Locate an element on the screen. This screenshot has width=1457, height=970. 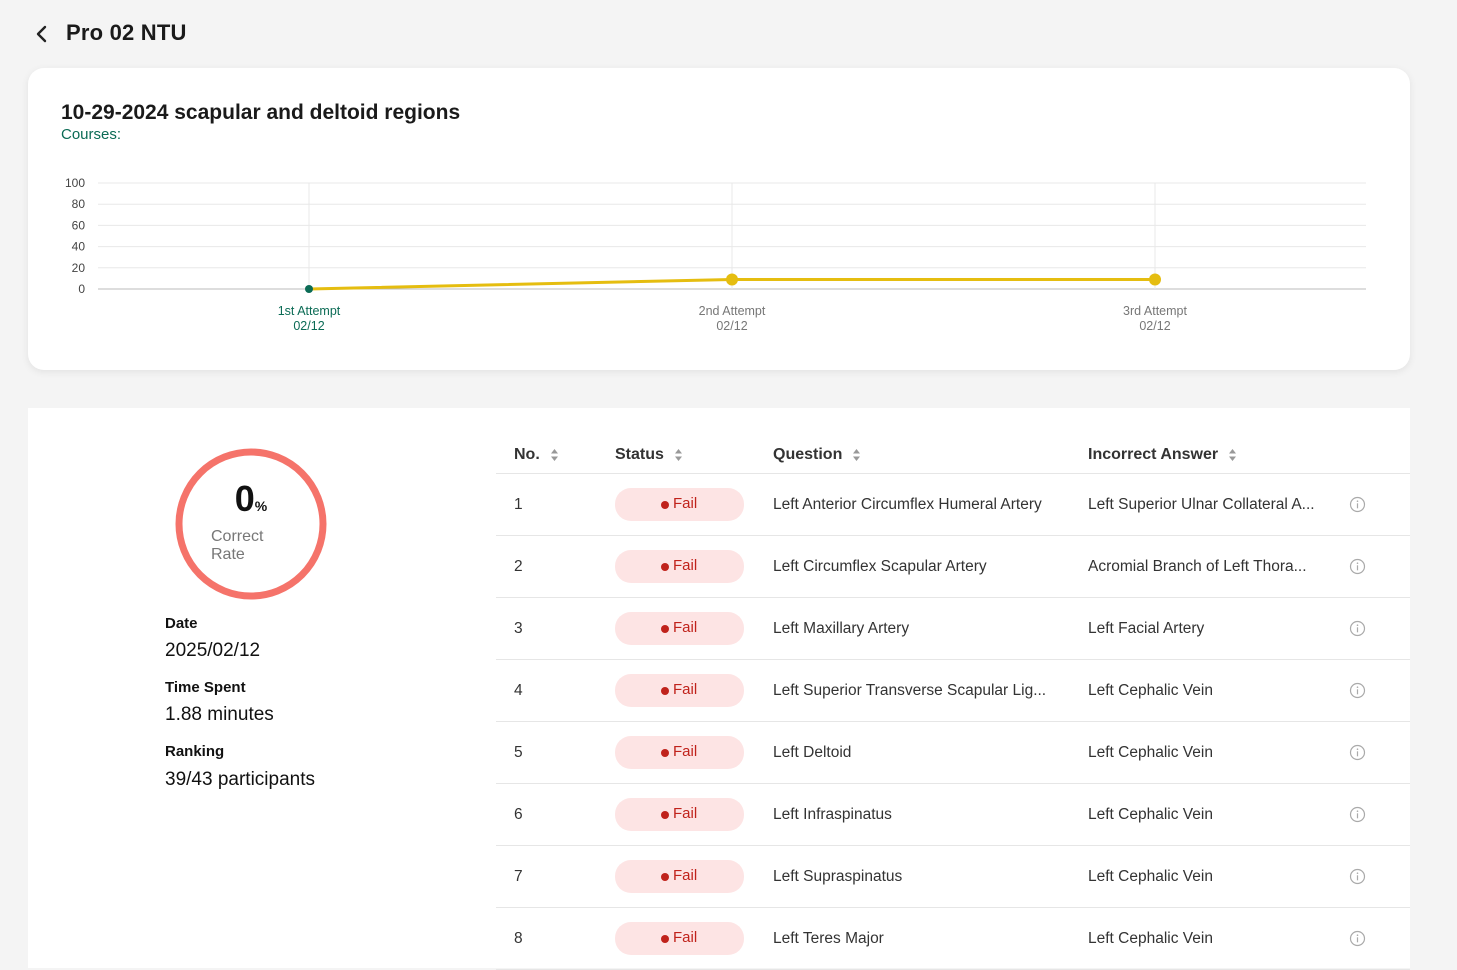
ring-graphic is located at coordinates (251, 524).